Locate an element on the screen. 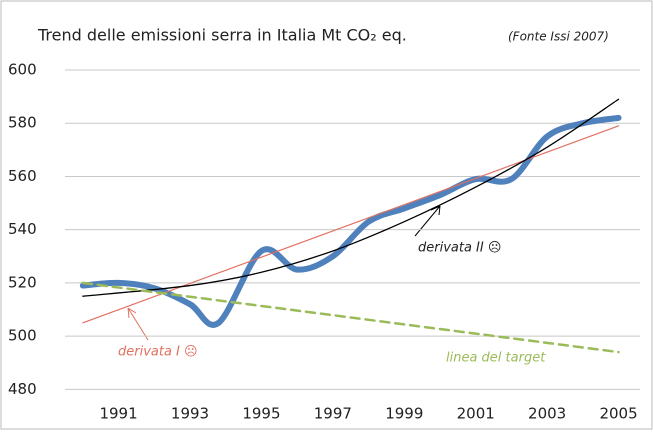 This screenshot has height=434, width=653. x-tick-label: 1991 is located at coordinates (118, 414).